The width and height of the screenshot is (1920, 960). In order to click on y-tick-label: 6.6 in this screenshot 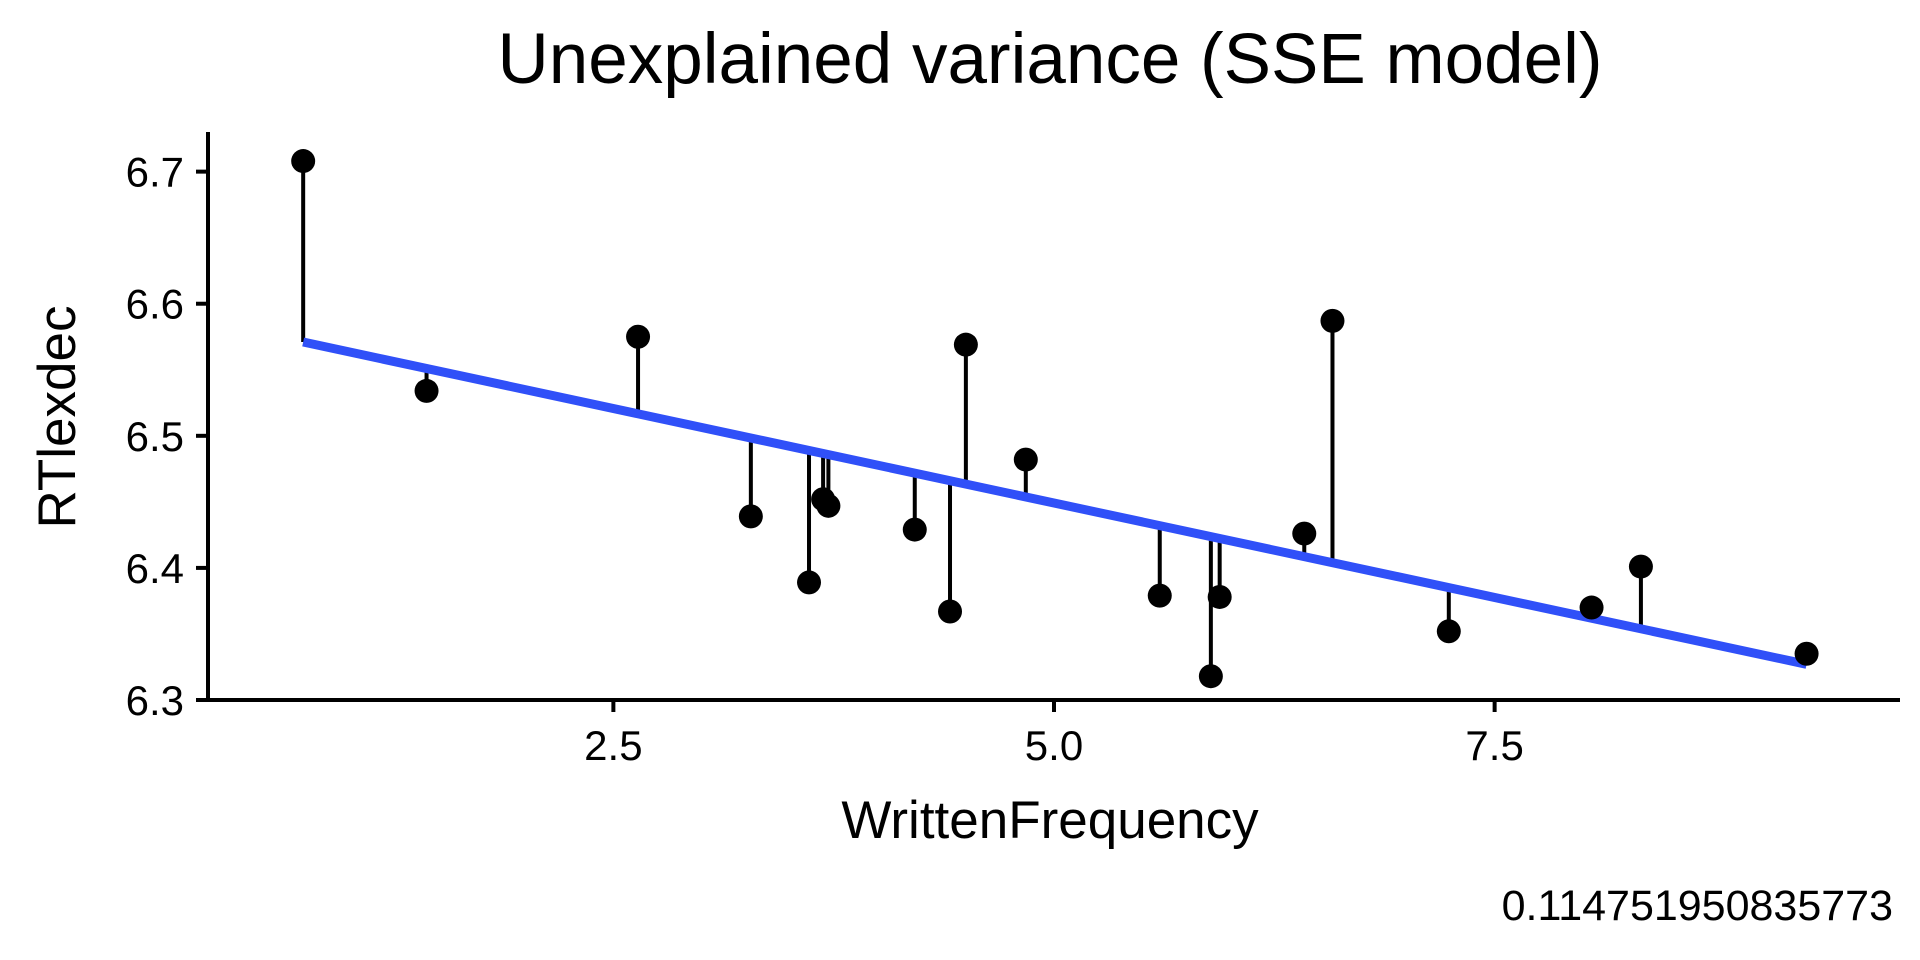, I will do `click(155, 304)`.